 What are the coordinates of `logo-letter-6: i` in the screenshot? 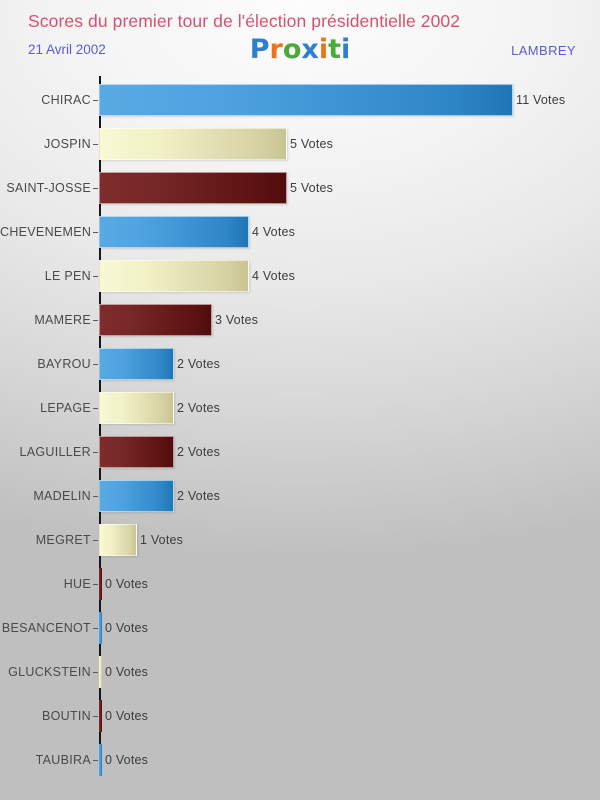 It's located at (346, 49).